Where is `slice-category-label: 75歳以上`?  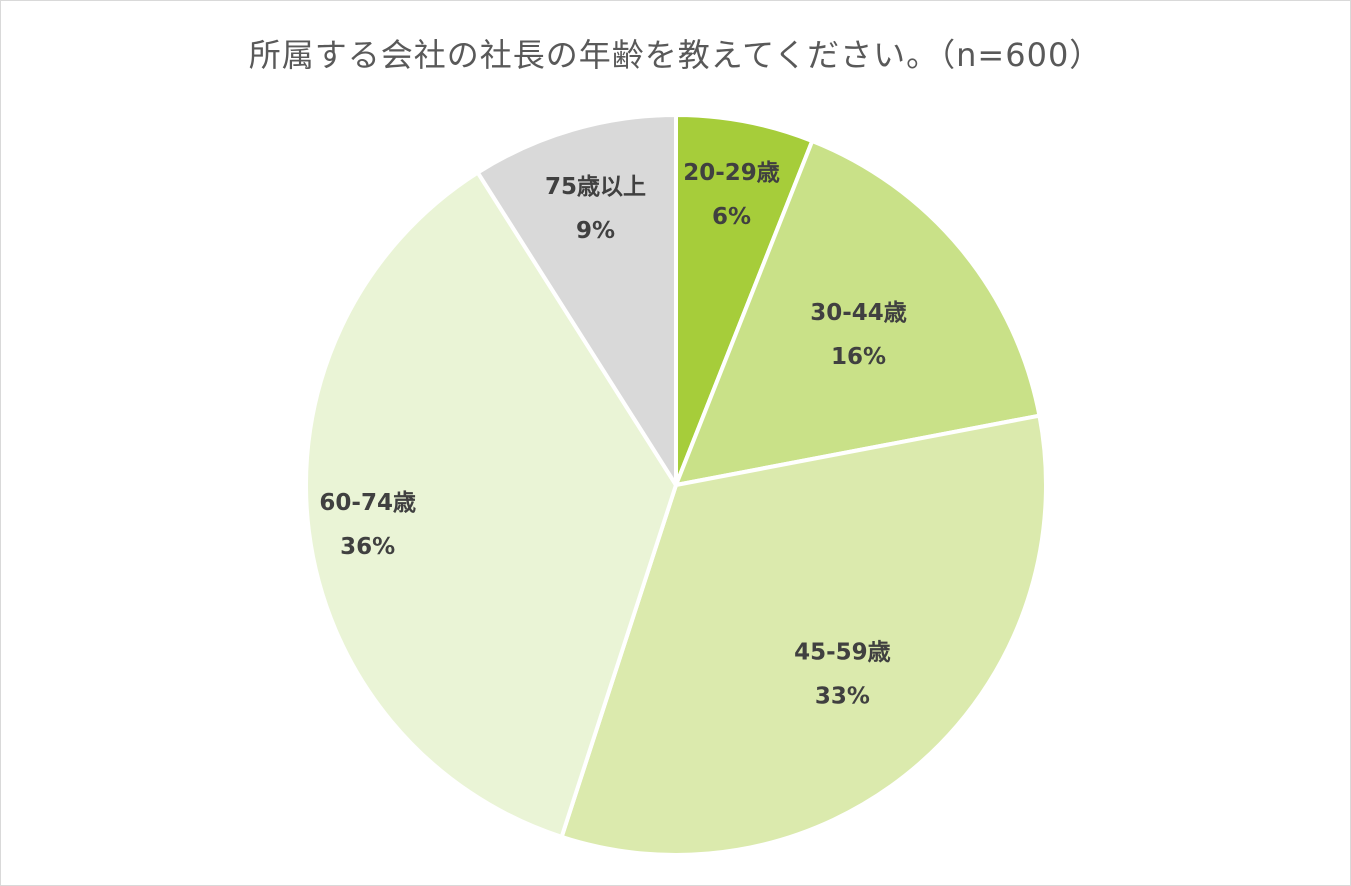
slice-category-label: 75歳以上 is located at coordinates (595, 187).